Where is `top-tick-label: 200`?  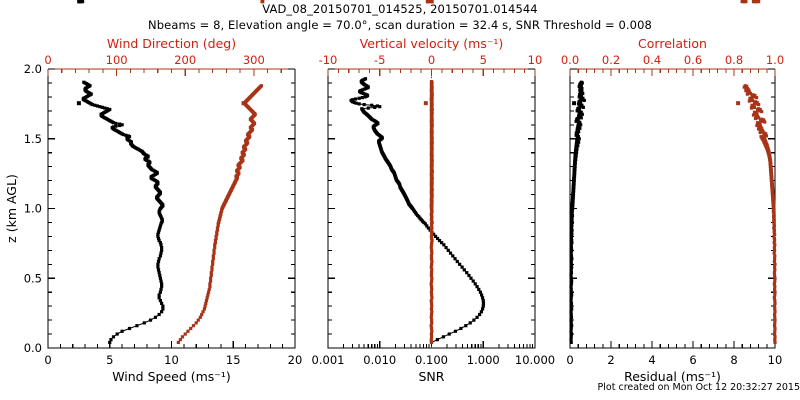 top-tick-label: 200 is located at coordinates (185, 60).